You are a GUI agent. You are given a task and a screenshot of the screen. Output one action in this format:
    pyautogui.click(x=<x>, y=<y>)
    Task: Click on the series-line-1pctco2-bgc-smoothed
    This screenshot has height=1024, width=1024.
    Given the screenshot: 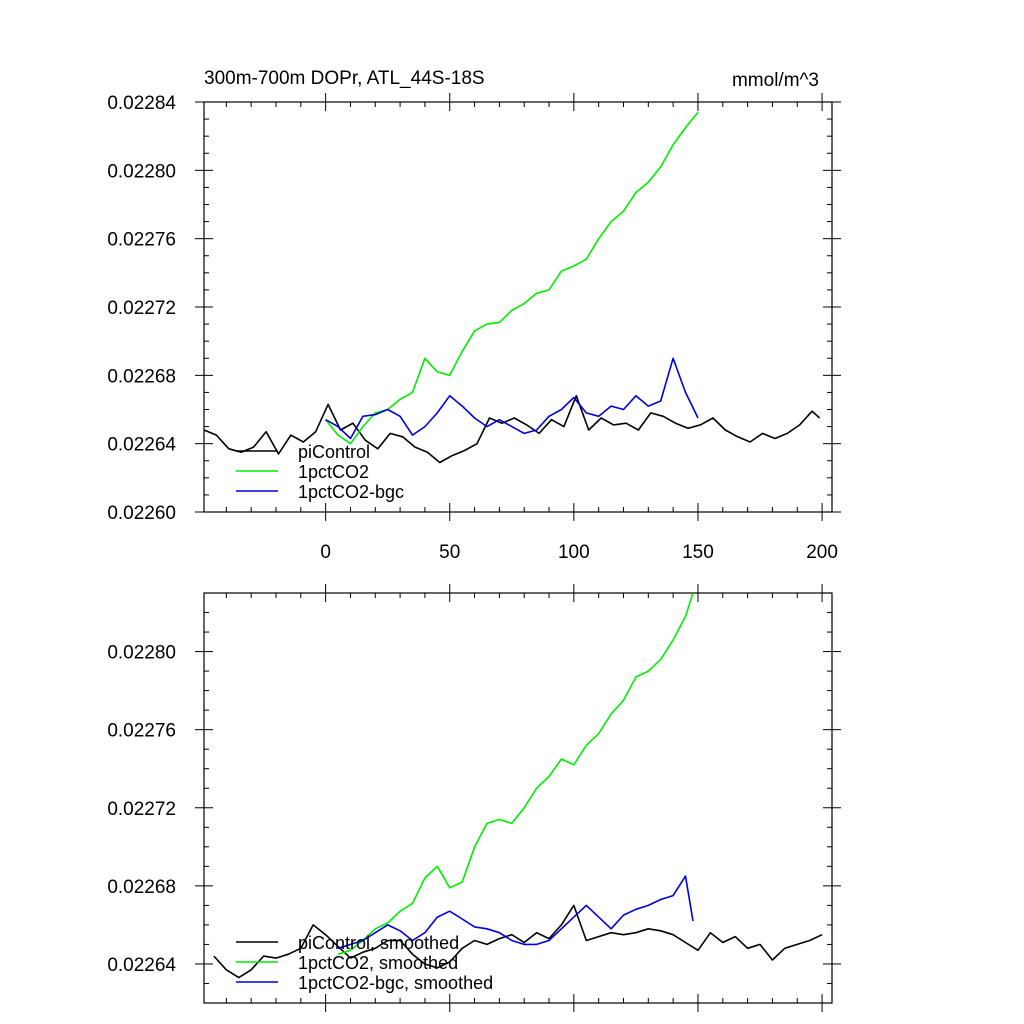 What is the action you would take?
    pyautogui.click(x=515, y=912)
    